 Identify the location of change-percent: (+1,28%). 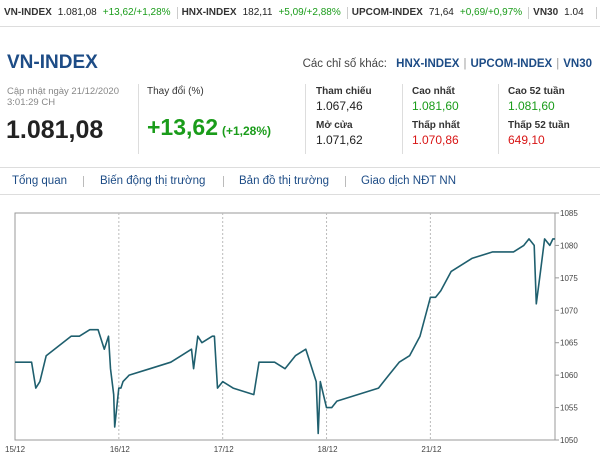
(247, 131).